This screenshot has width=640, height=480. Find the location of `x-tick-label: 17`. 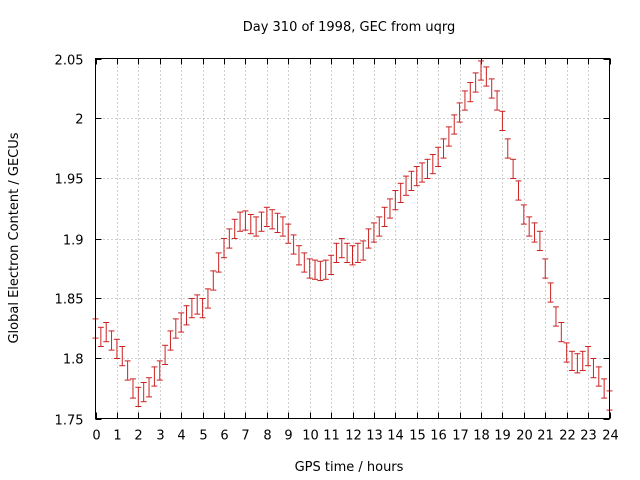

x-tick-label: 17 is located at coordinates (460, 436).